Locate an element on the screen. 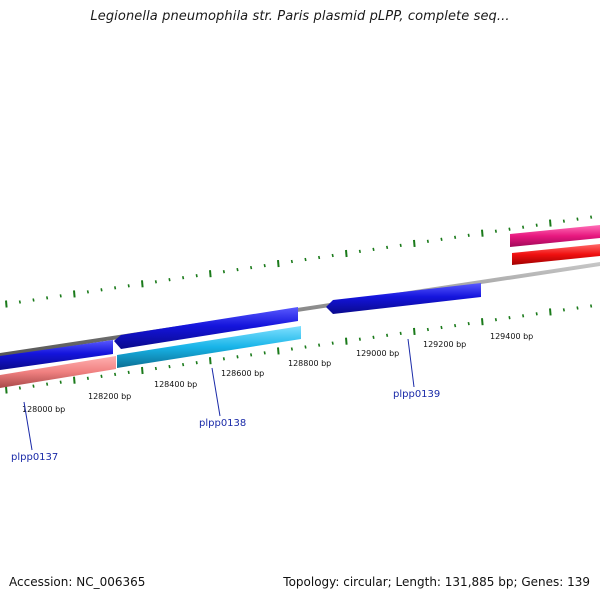  scale-label-129400: 129400 bp is located at coordinates (511, 336).